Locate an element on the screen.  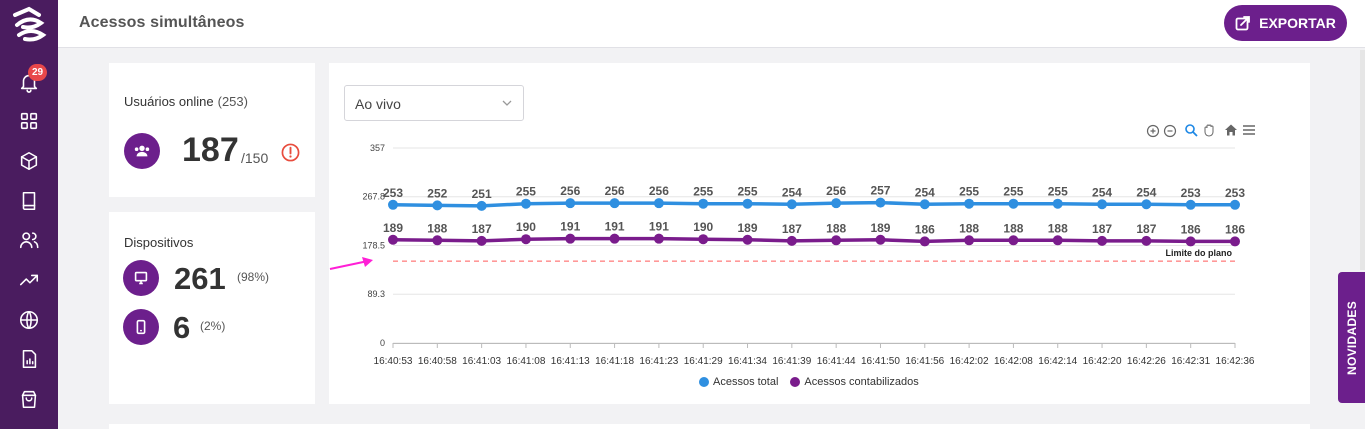
x-tick-label: 16:40:53 is located at coordinates (393, 361).